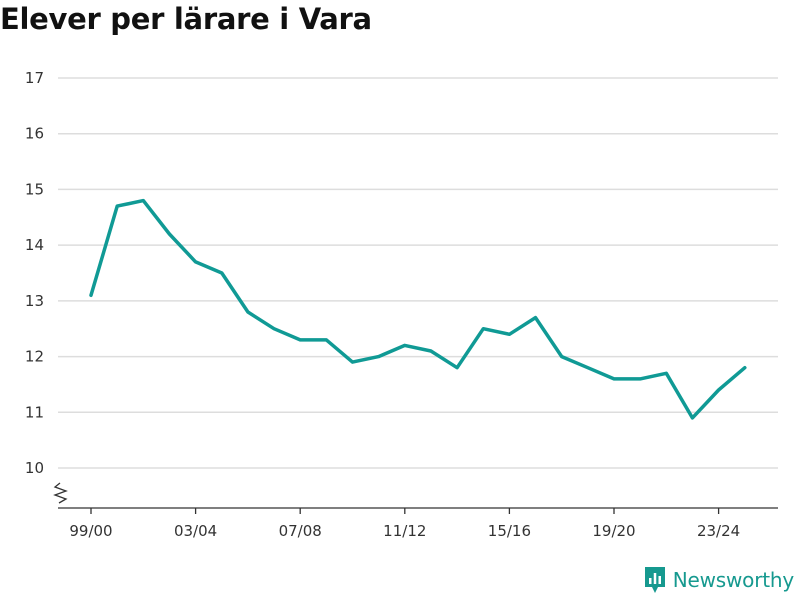  I want to click on x-tick-label: 19/20, so click(613, 531).